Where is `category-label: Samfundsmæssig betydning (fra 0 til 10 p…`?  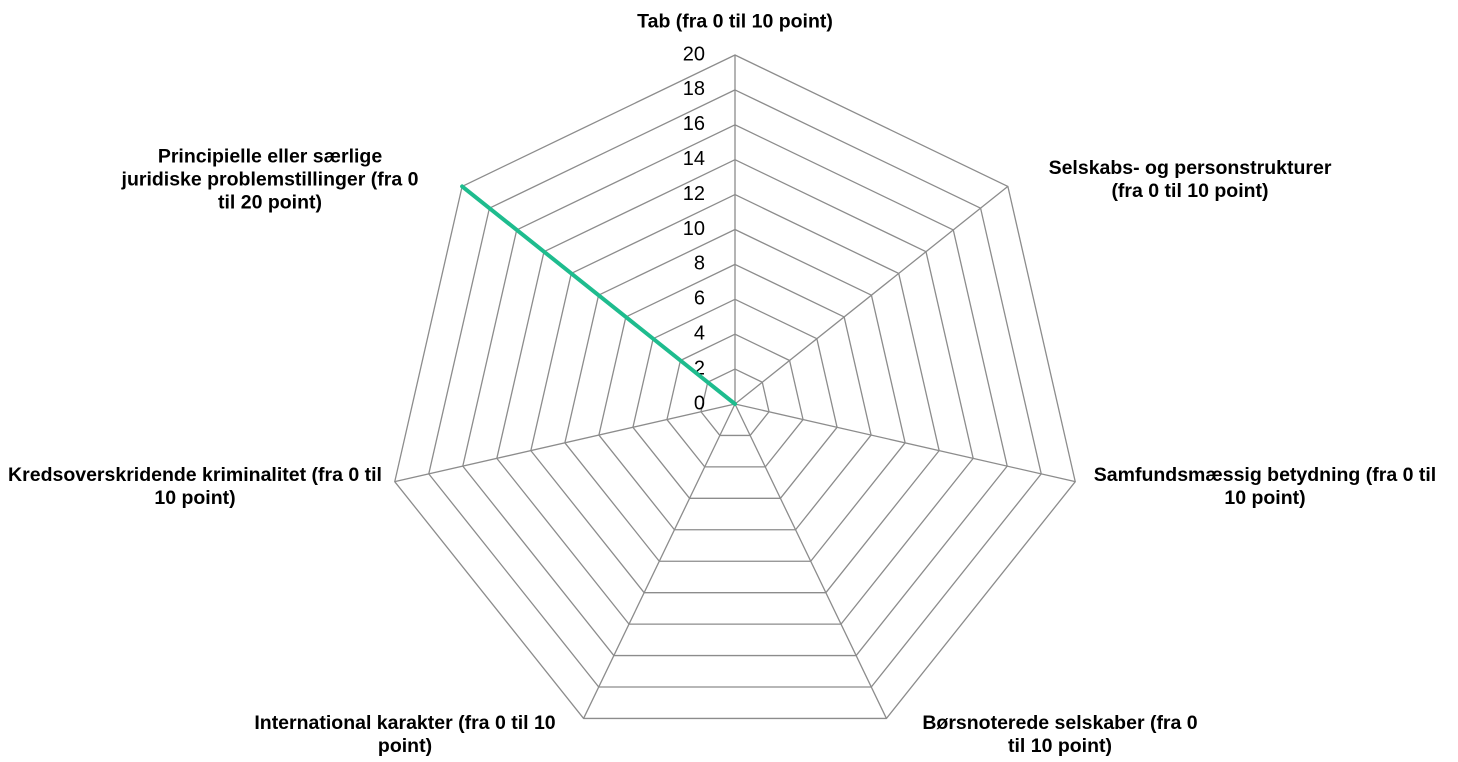
category-label: Samfundsmæssig betydning (fra 0 til 10 p… is located at coordinates (1265, 486).